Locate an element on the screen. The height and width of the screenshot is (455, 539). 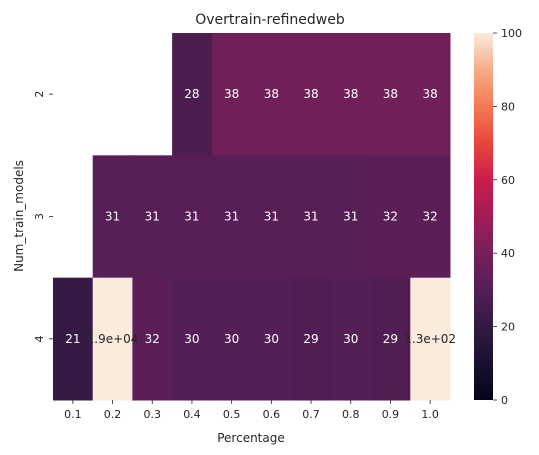
cell-annotation: 21 is located at coordinates (72, 339).